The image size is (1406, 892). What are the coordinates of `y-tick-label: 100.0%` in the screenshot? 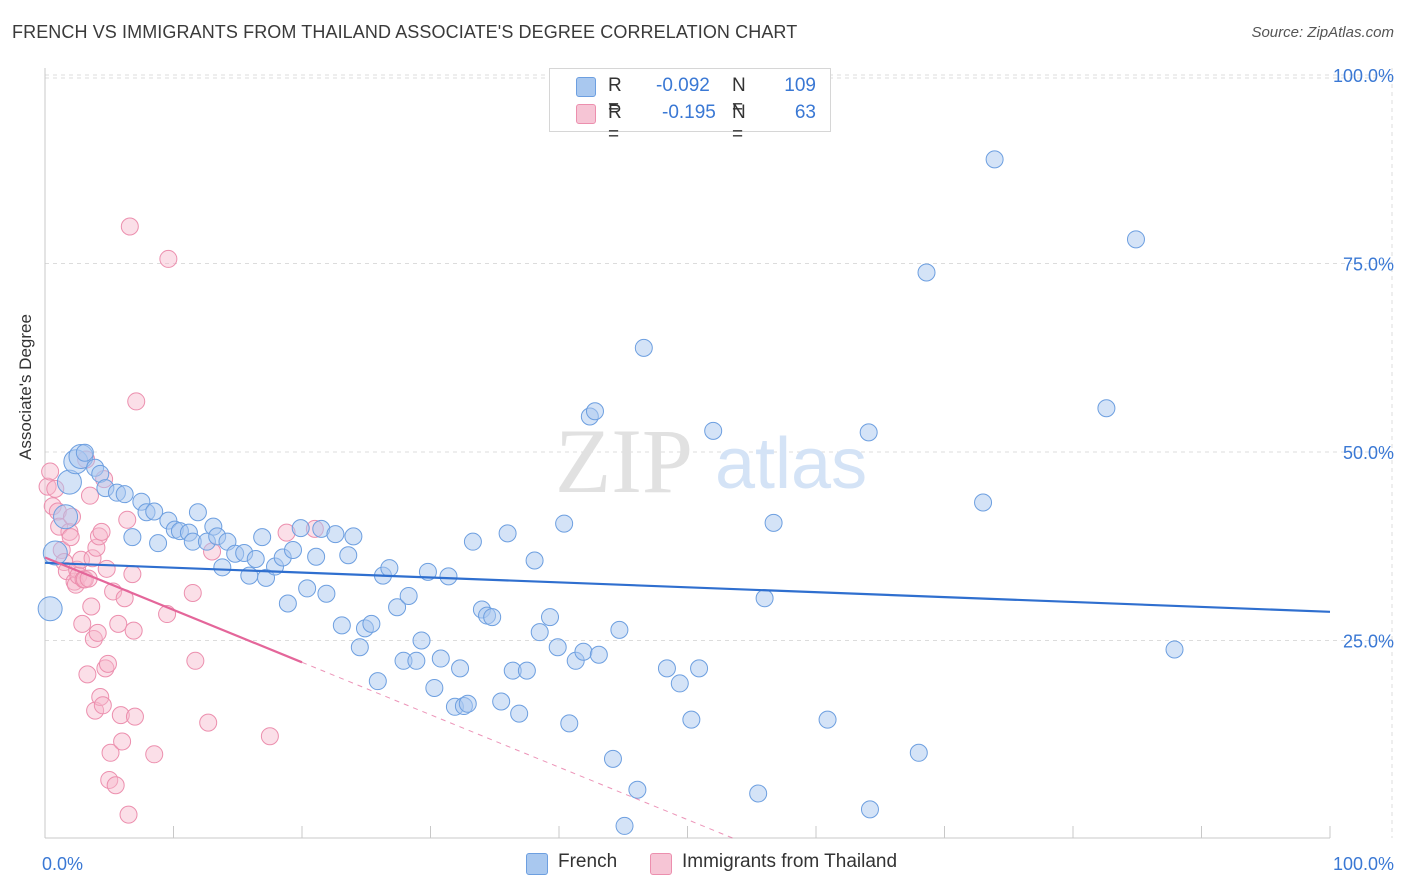 It's located at (1363, 76).